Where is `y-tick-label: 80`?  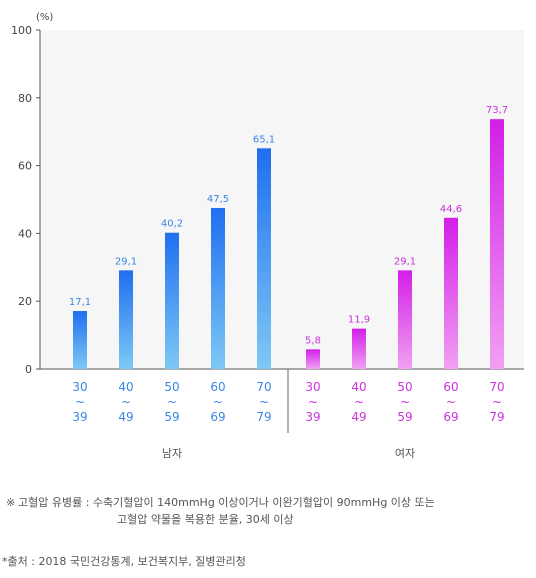
y-tick-label: 80 is located at coordinates (25, 98).